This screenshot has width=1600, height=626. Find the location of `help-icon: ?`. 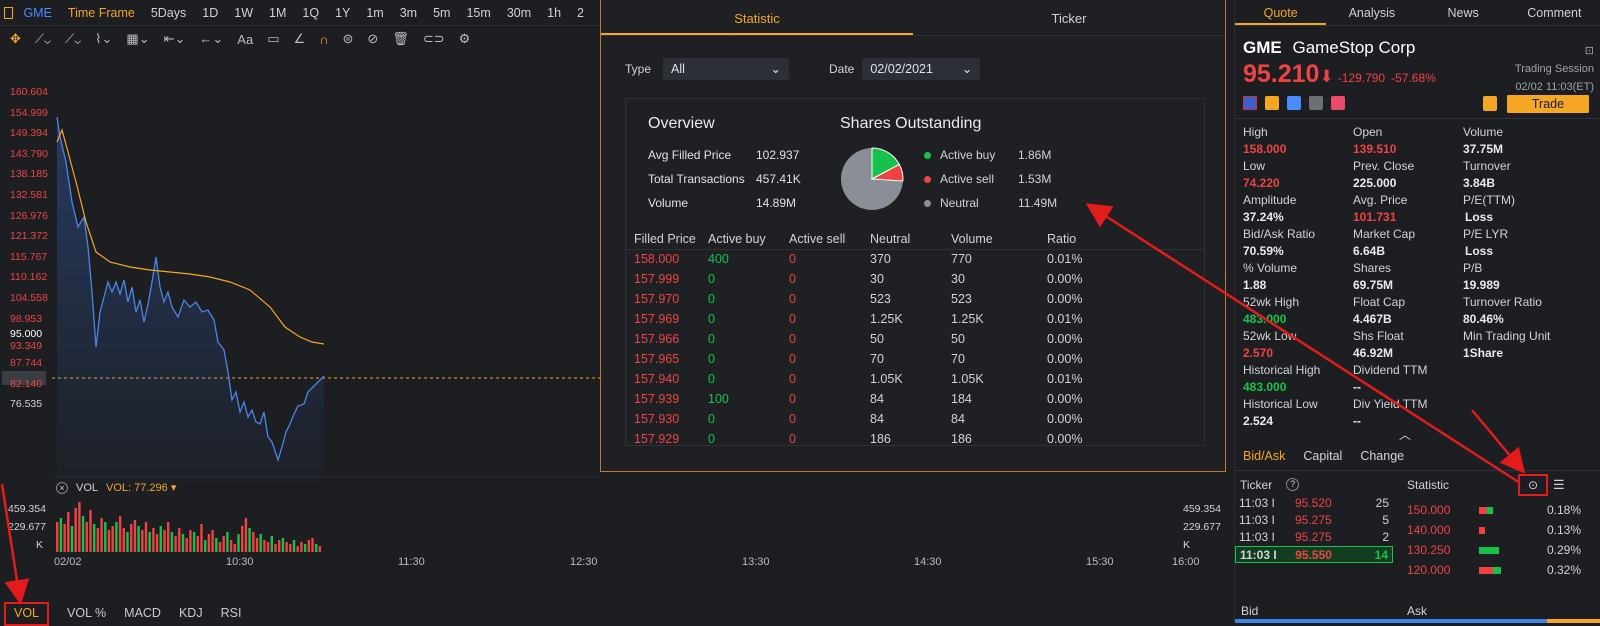

help-icon: ? is located at coordinates (1293, 484).